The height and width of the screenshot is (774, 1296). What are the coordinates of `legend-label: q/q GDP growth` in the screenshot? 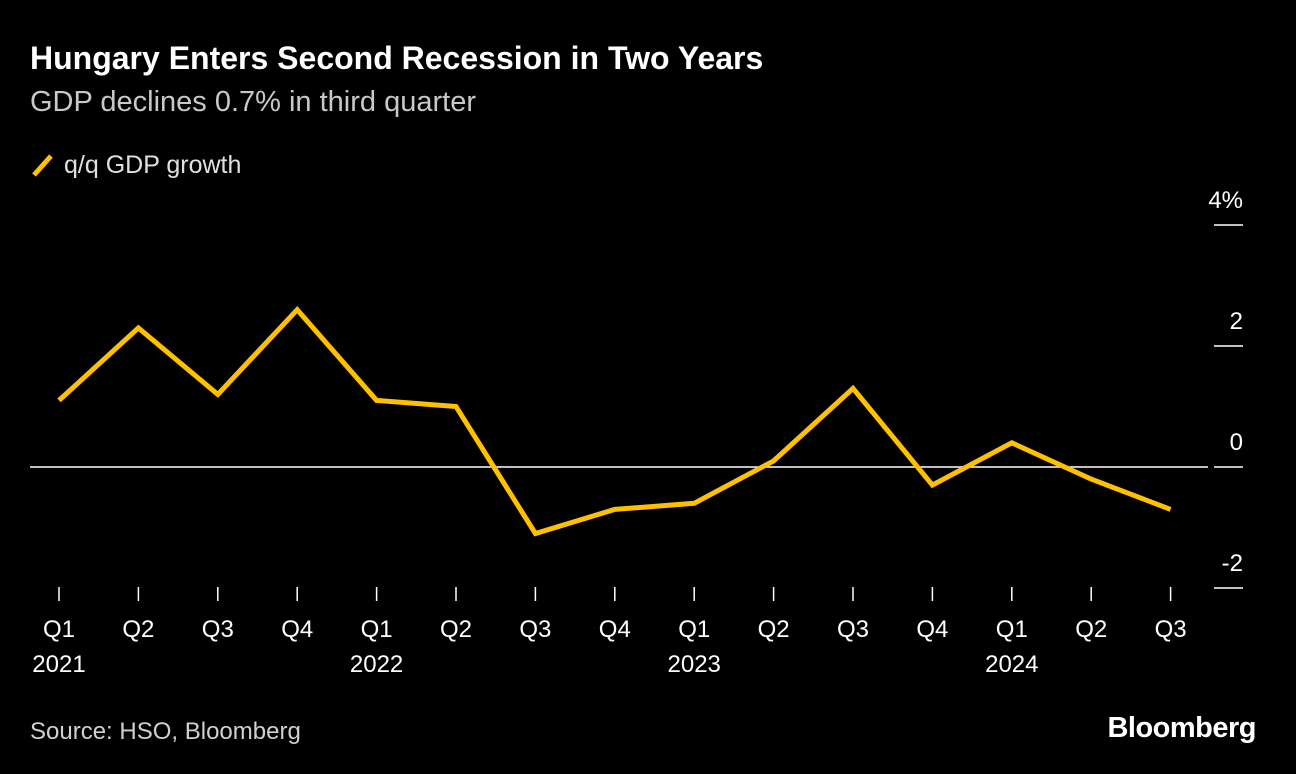 It's located at (153, 164).